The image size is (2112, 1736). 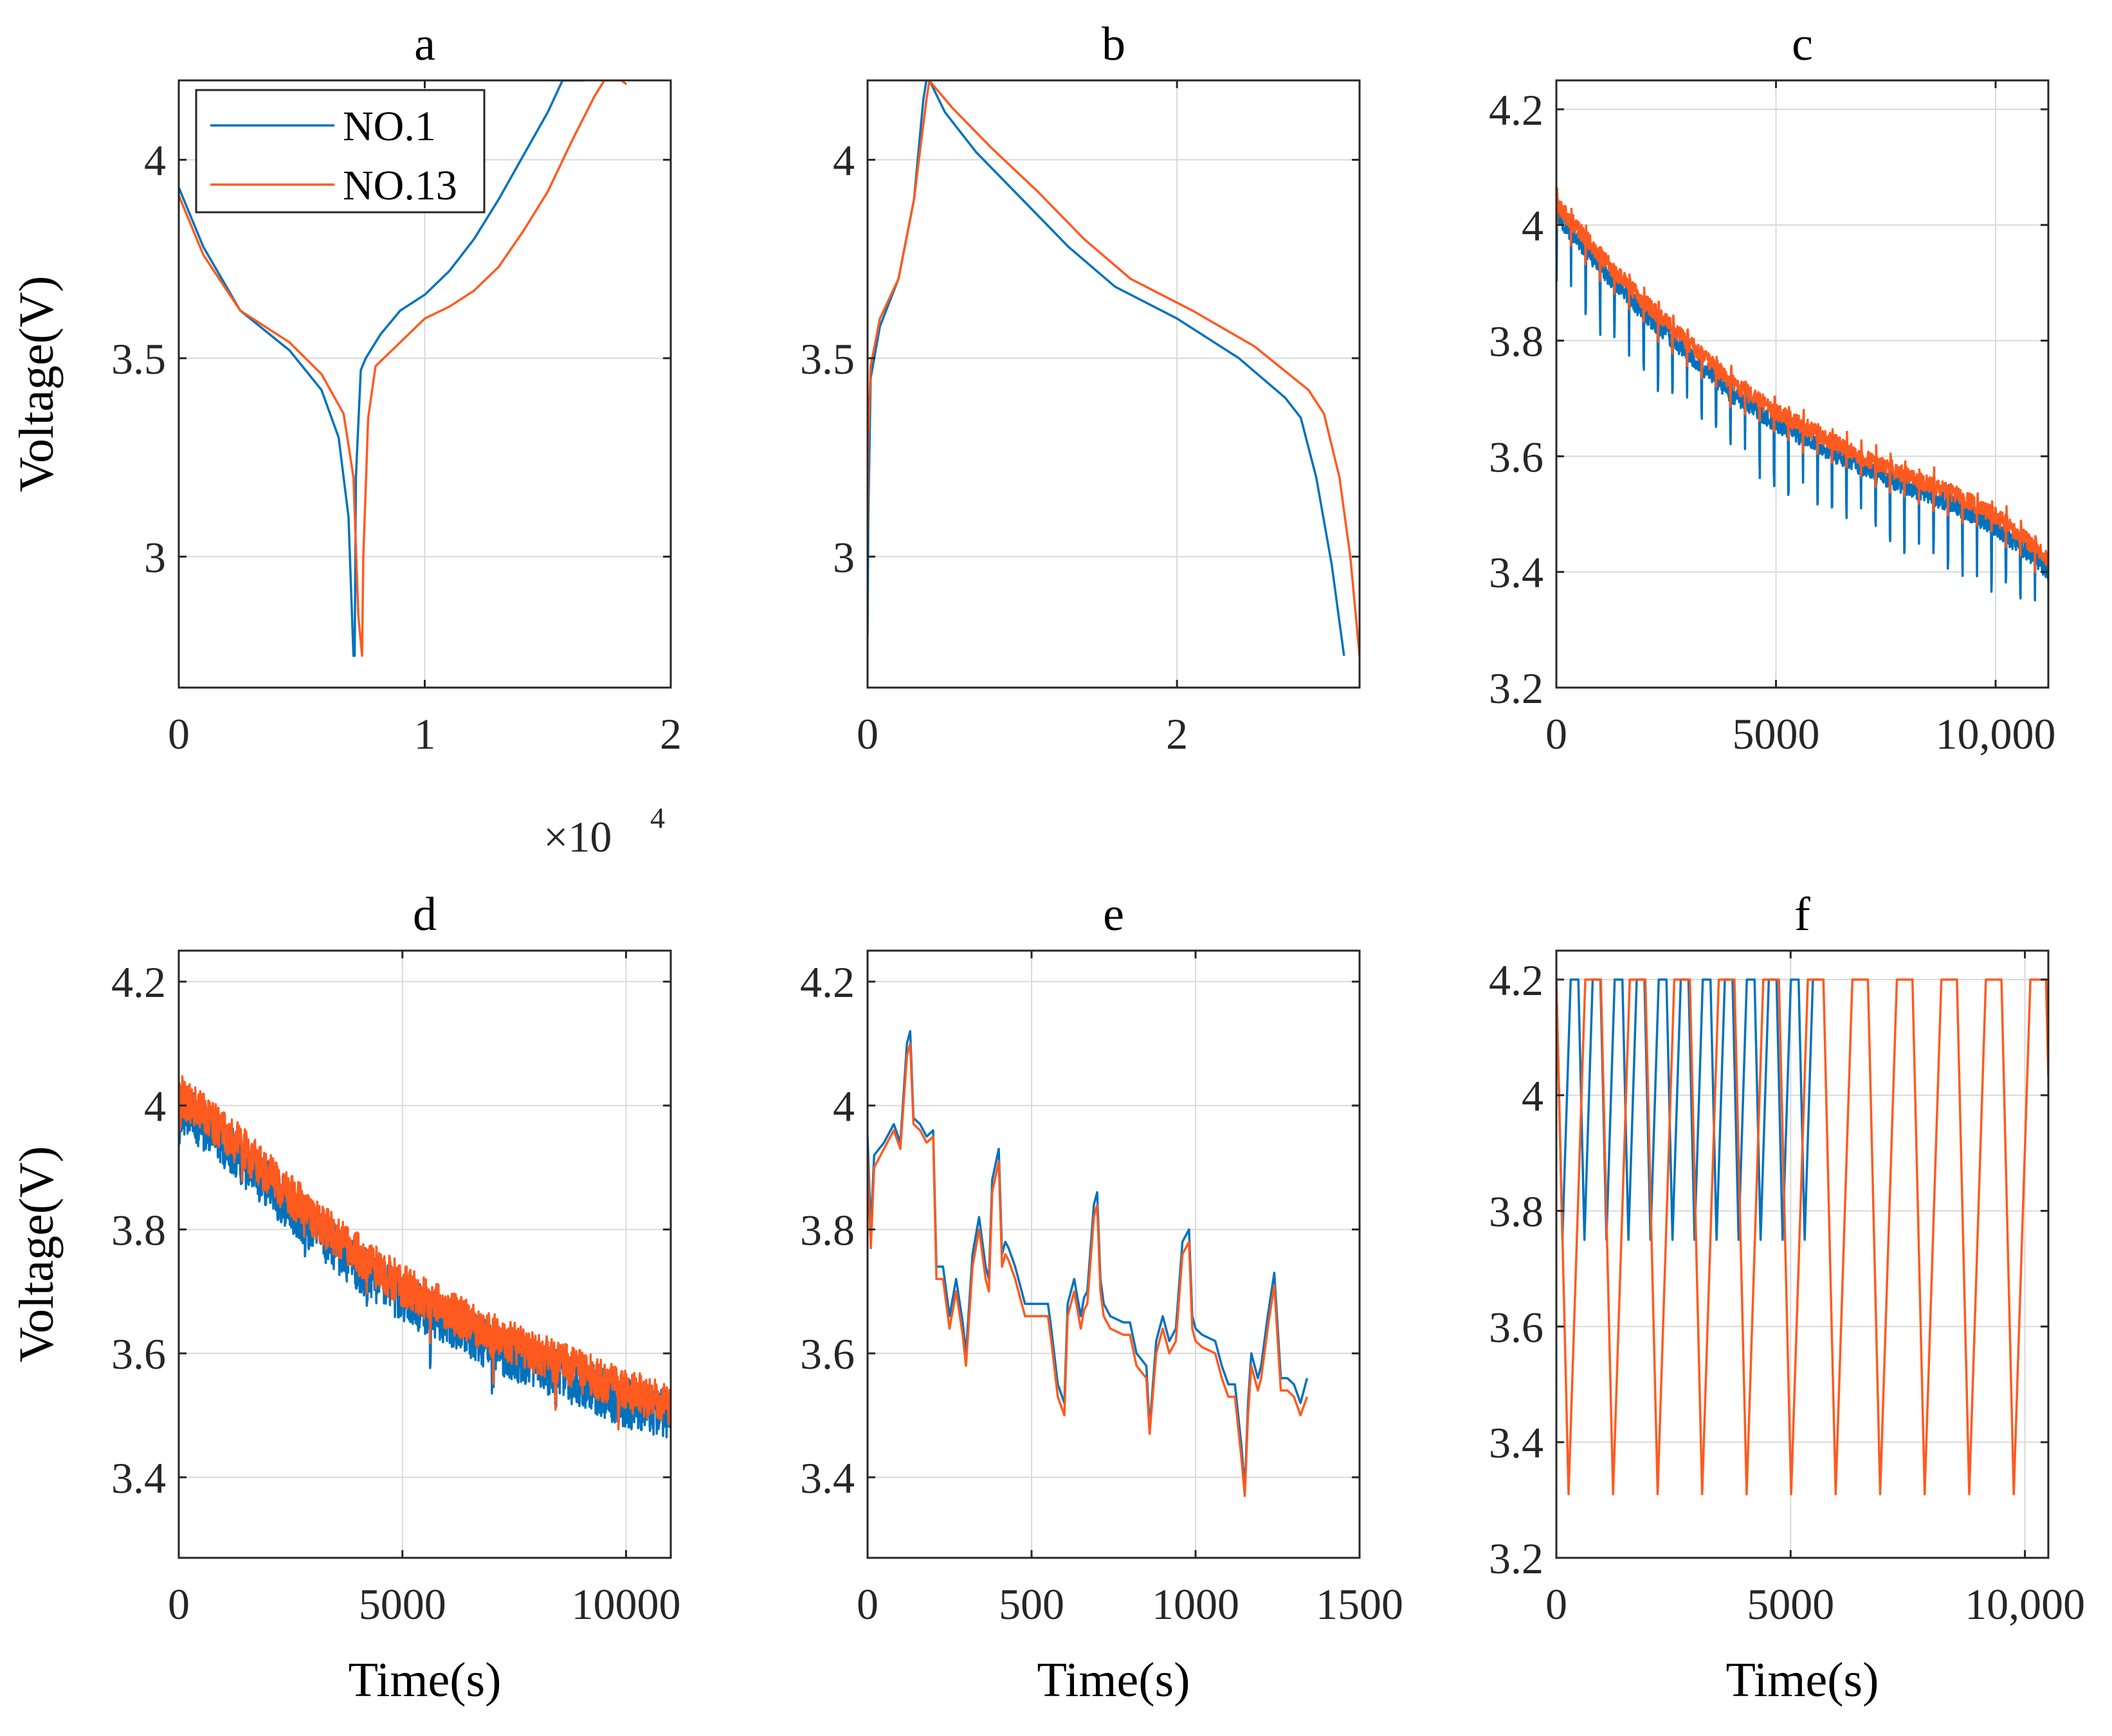 I want to click on legend: NO.1 NO.13, so click(x=340, y=151).